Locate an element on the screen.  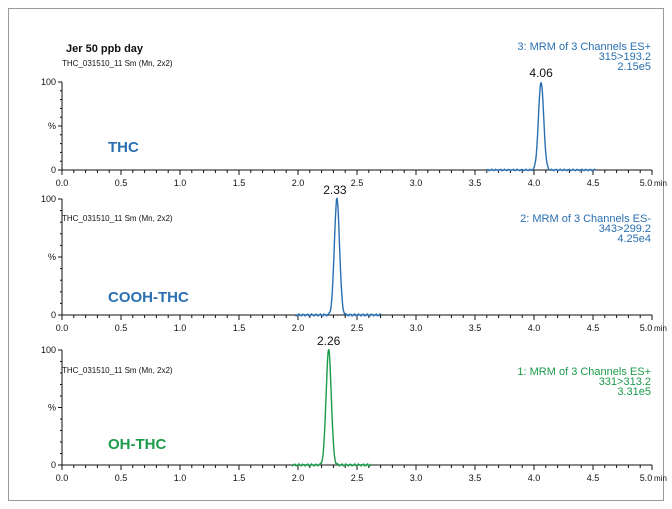
compound-label: OH-THC is located at coordinates (137, 444).